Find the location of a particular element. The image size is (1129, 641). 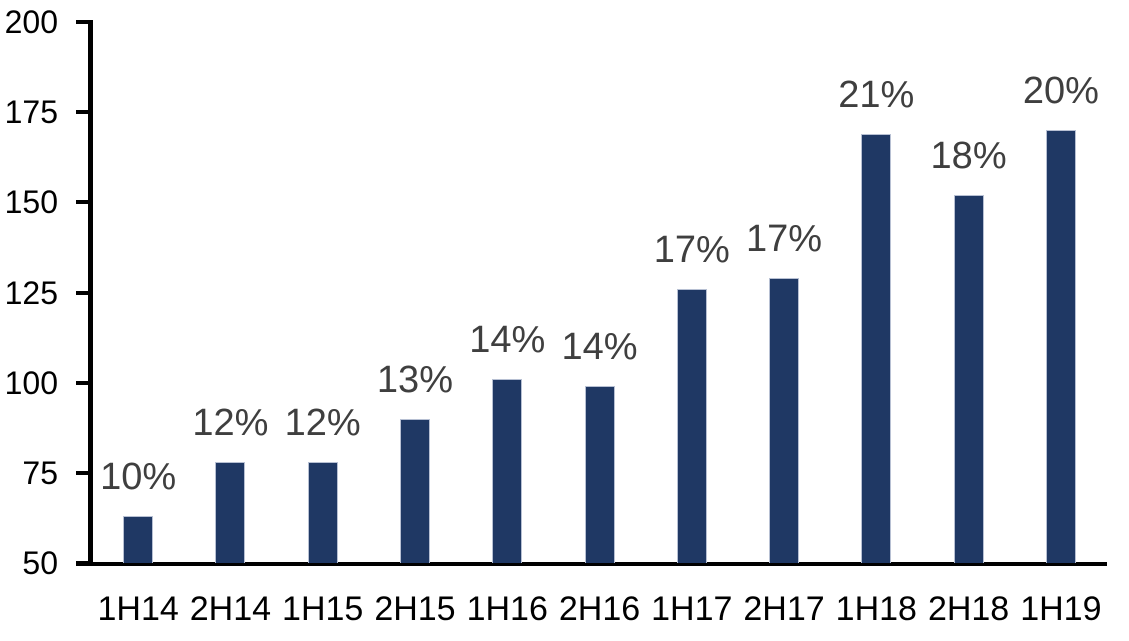

y-tick-label: 50 is located at coordinates (40, 563).